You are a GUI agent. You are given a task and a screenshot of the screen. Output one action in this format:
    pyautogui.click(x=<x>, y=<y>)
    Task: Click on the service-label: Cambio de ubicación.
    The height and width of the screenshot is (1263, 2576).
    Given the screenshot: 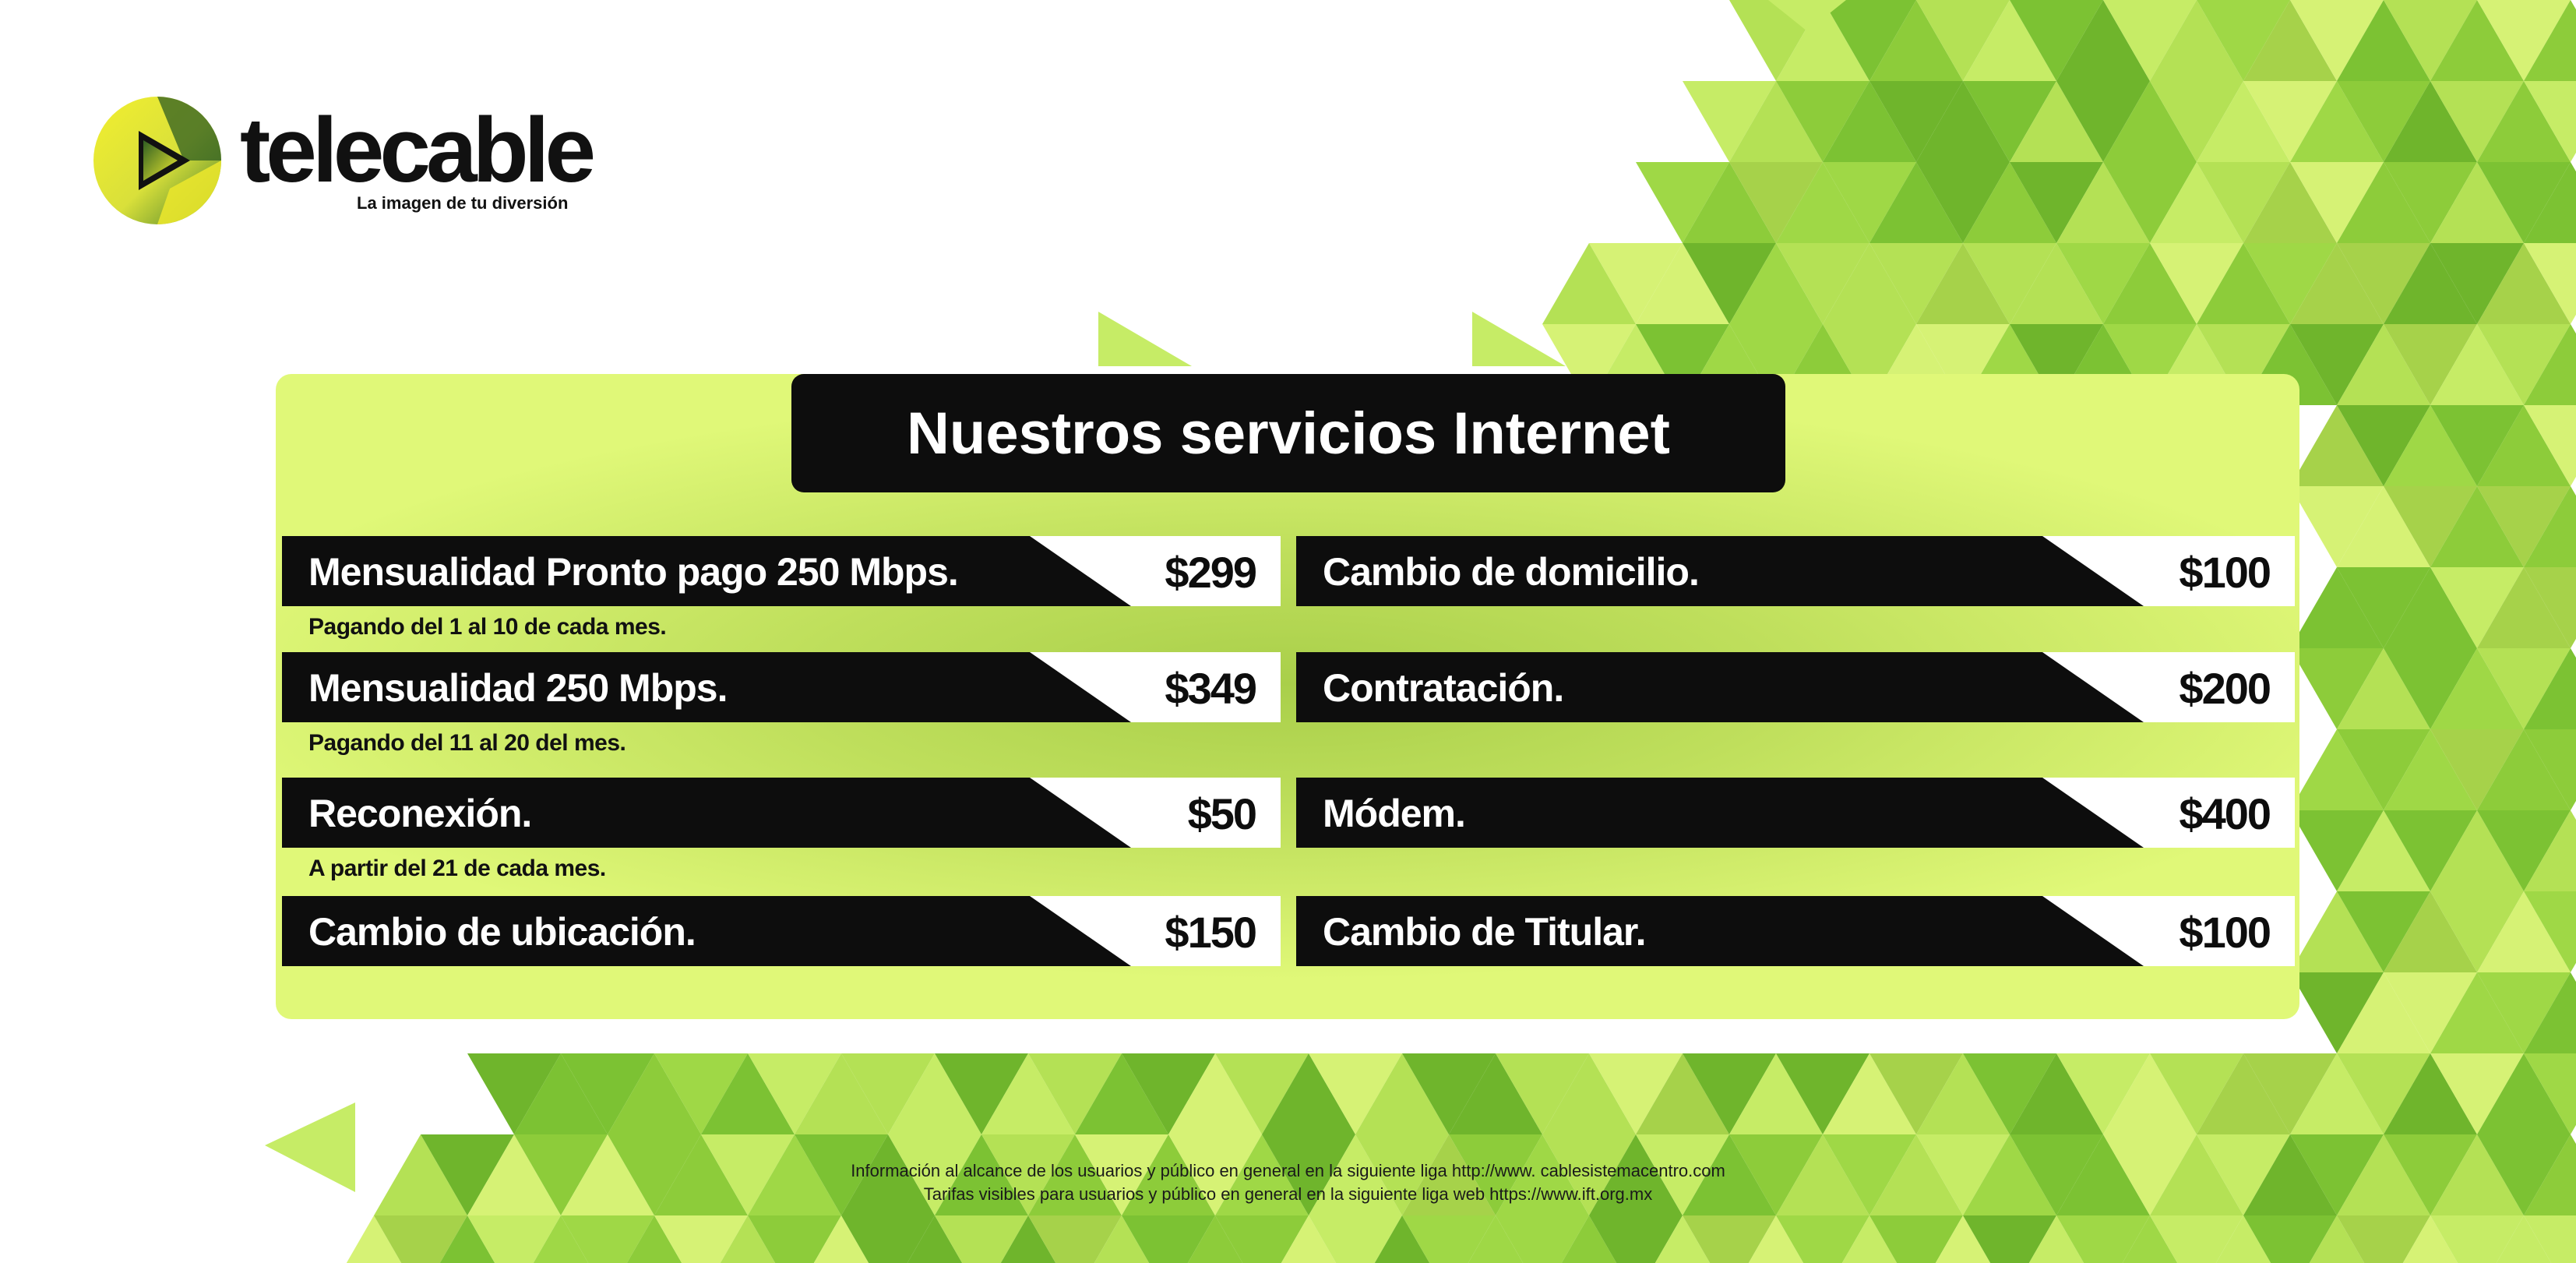 What is the action you would take?
    pyautogui.click(x=502, y=932)
    